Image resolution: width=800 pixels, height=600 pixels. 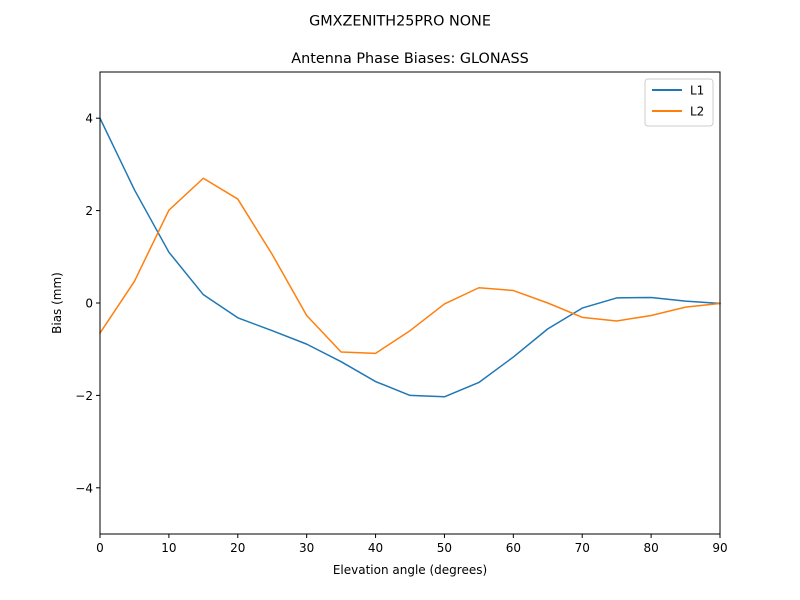 I want to click on x-tick-label: 60, so click(x=513, y=548).